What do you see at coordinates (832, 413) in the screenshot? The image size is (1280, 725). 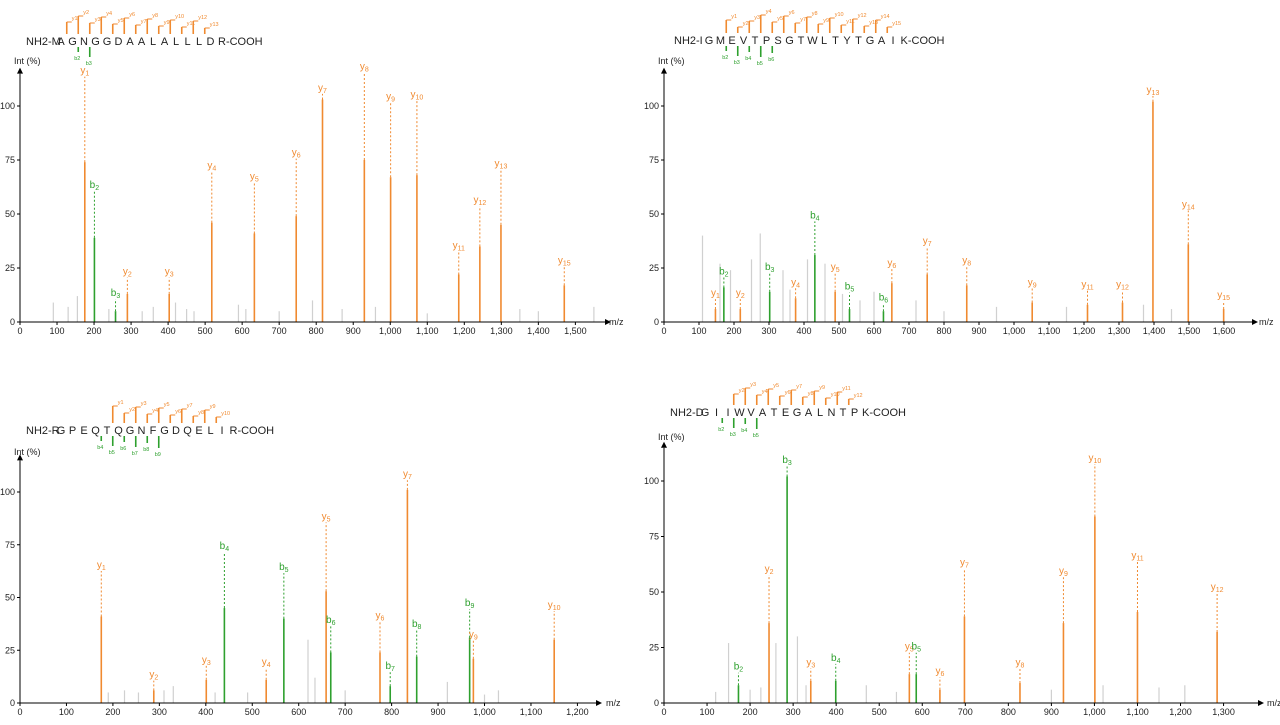 I see `sequence-residue: N` at bounding box center [832, 413].